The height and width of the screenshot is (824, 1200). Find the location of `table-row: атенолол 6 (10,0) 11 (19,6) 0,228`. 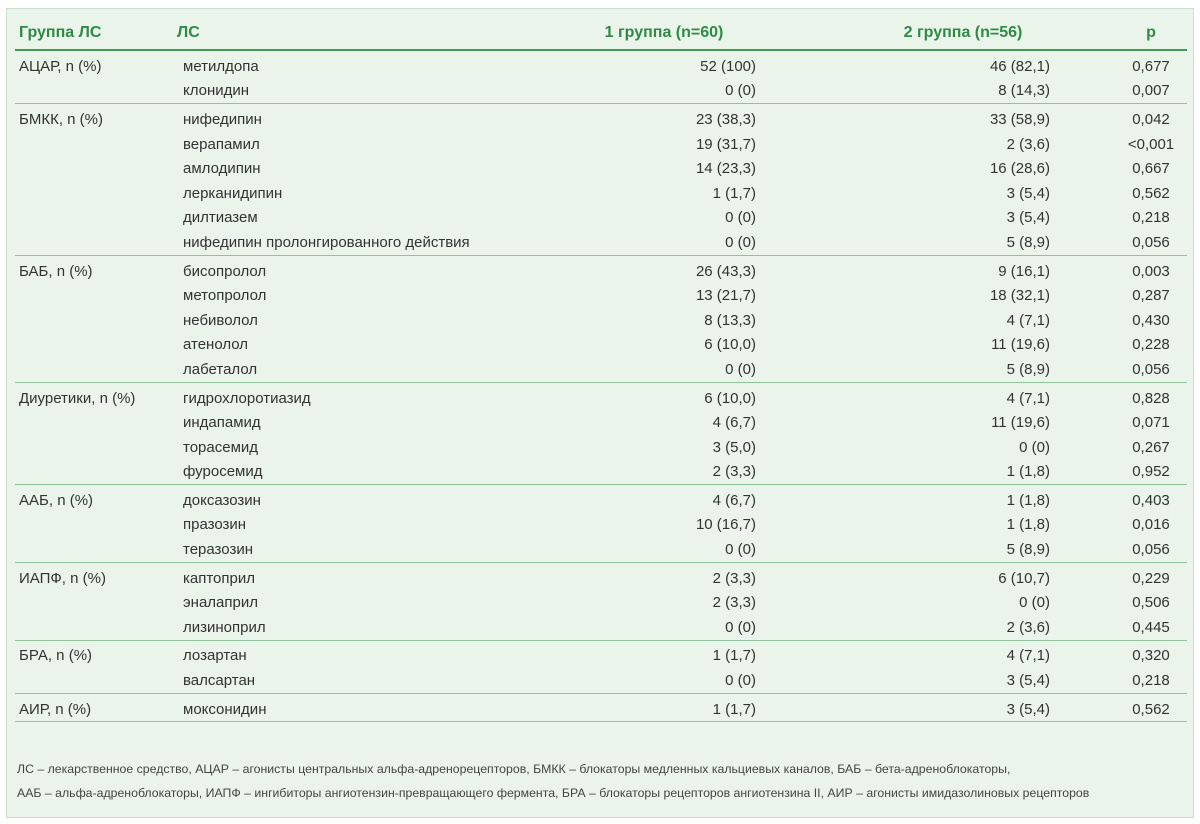

table-row: атенолол 6 (10,0) 11 (19,6) 0,228 is located at coordinates (601, 345).